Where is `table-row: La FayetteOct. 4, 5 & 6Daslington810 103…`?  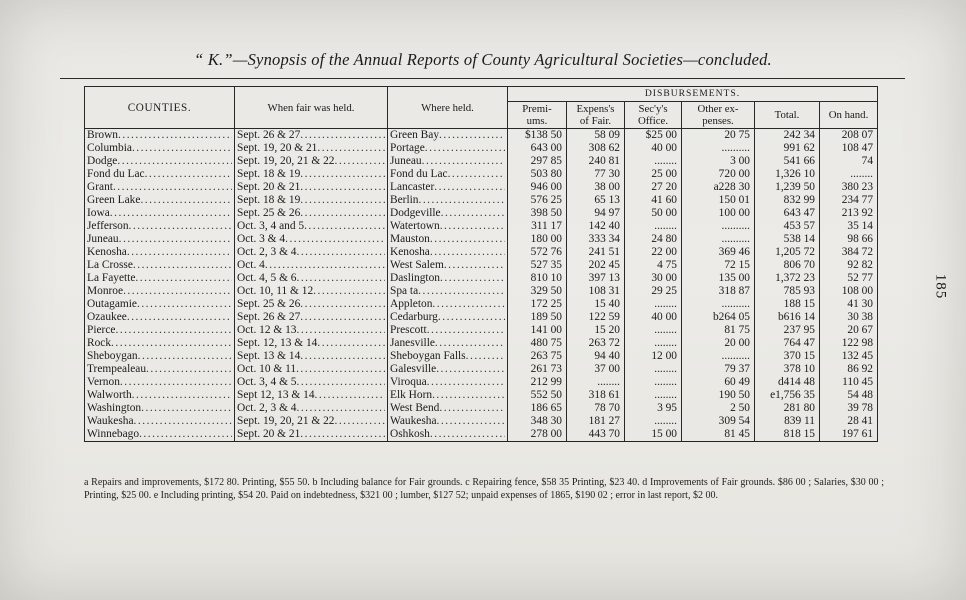 table-row: La FayetteOct. 4, 5 & 6Daslington810 103… is located at coordinates (481, 278).